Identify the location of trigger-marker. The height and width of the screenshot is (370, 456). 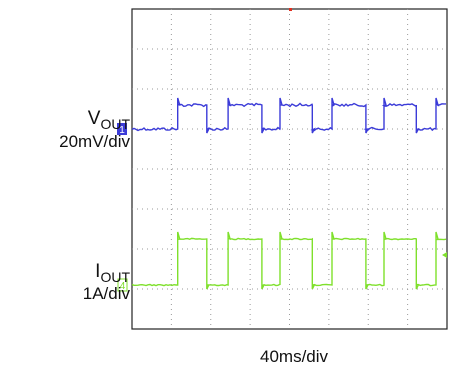
(290, 9).